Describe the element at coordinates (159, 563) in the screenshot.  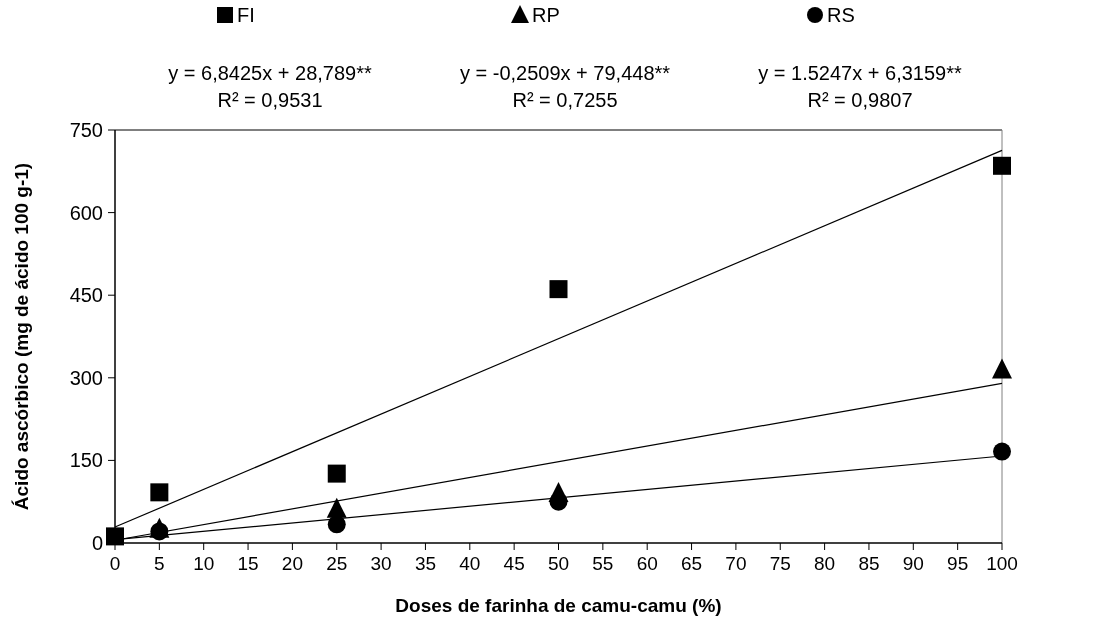
I see `x-tick-label: 5` at that location.